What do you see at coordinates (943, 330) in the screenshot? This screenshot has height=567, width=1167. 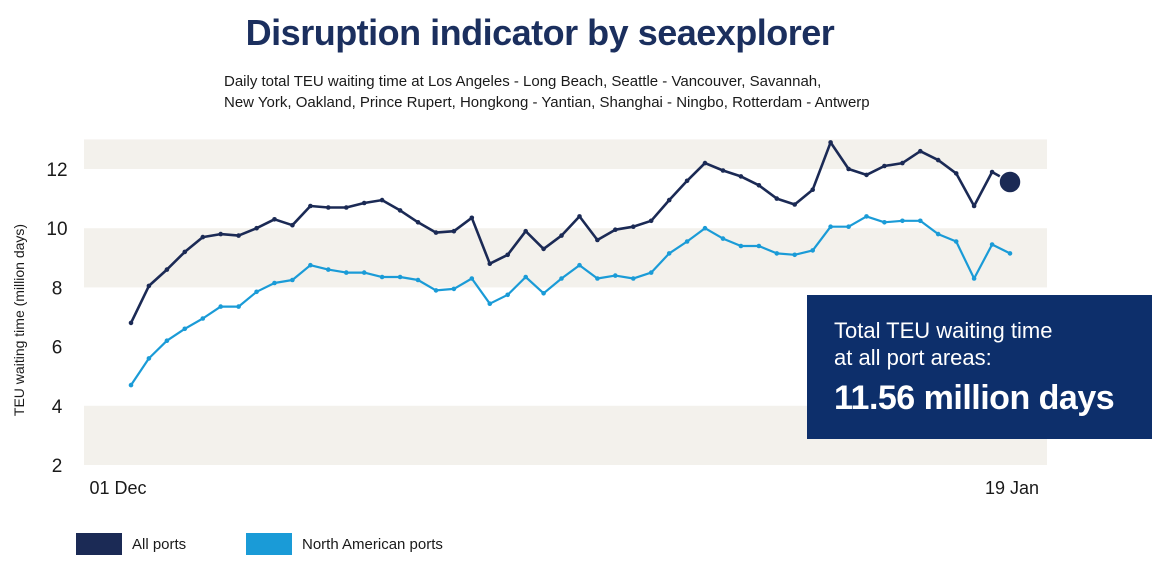 I see `callout-line-1: Total TEU waiting time` at bounding box center [943, 330].